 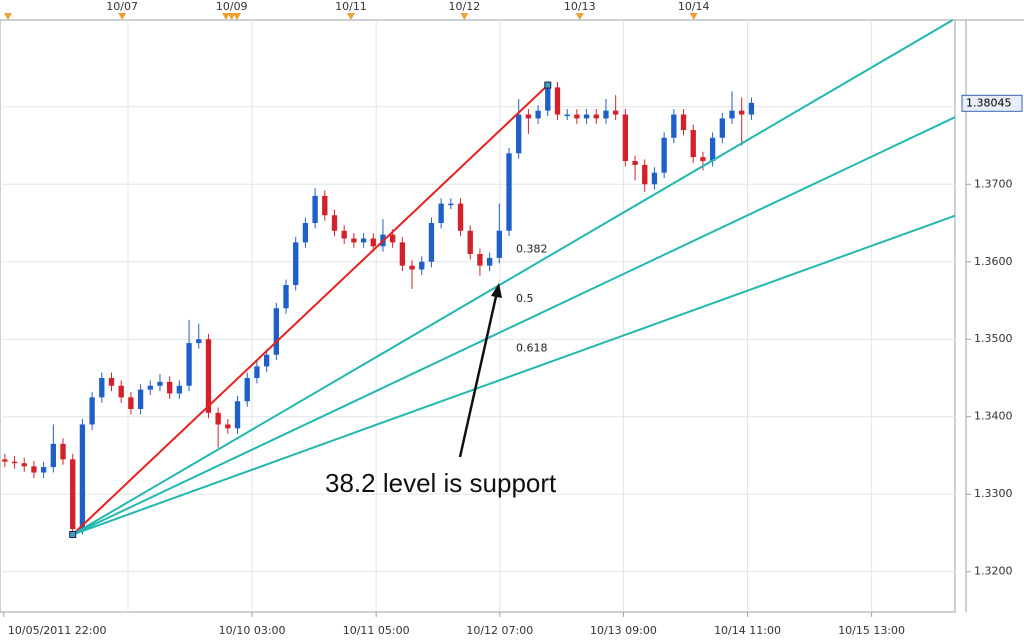 I want to click on y-tick-label: 1.3500, so click(x=993, y=338).